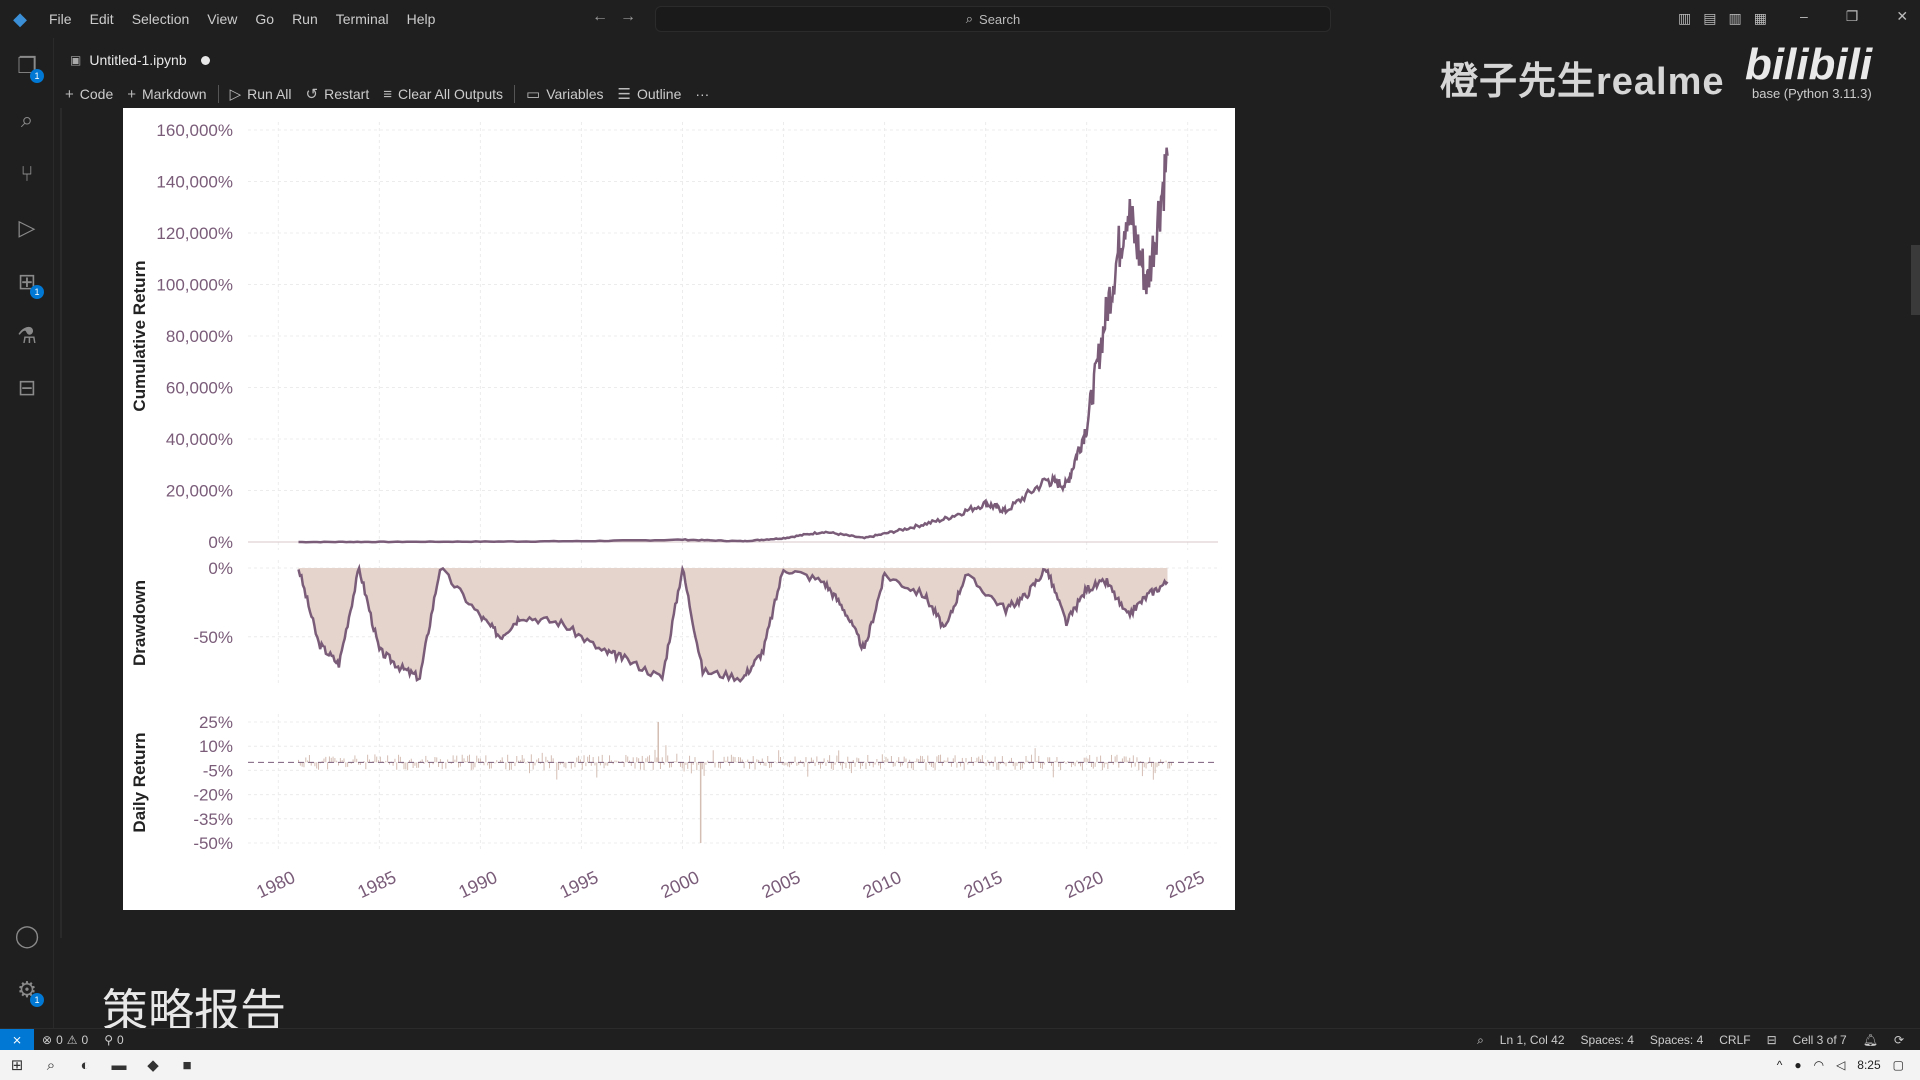 The width and height of the screenshot is (1920, 1080). What do you see at coordinates (218, 94) in the screenshot?
I see `toolbar-divider` at bounding box center [218, 94].